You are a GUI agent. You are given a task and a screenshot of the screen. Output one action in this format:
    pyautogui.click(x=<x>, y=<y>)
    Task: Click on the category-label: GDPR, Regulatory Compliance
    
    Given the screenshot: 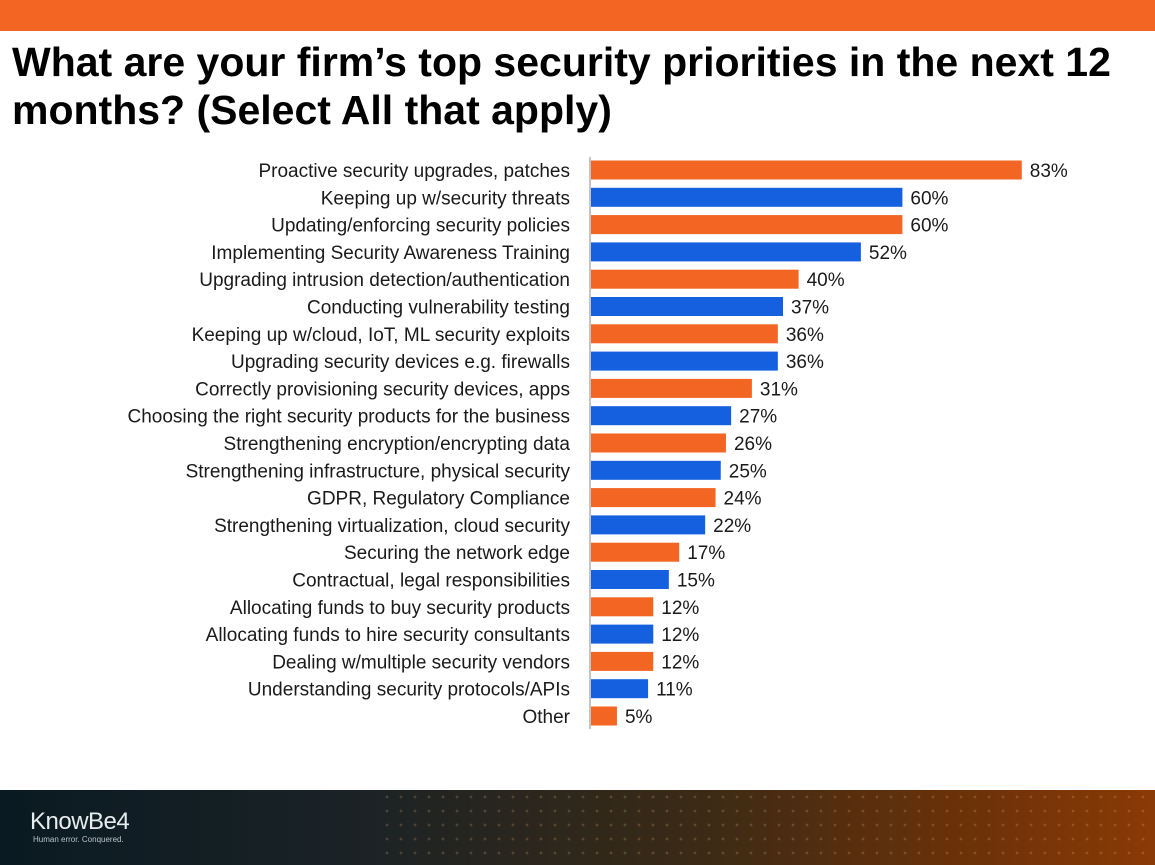 What is the action you would take?
    pyautogui.click(x=438, y=499)
    